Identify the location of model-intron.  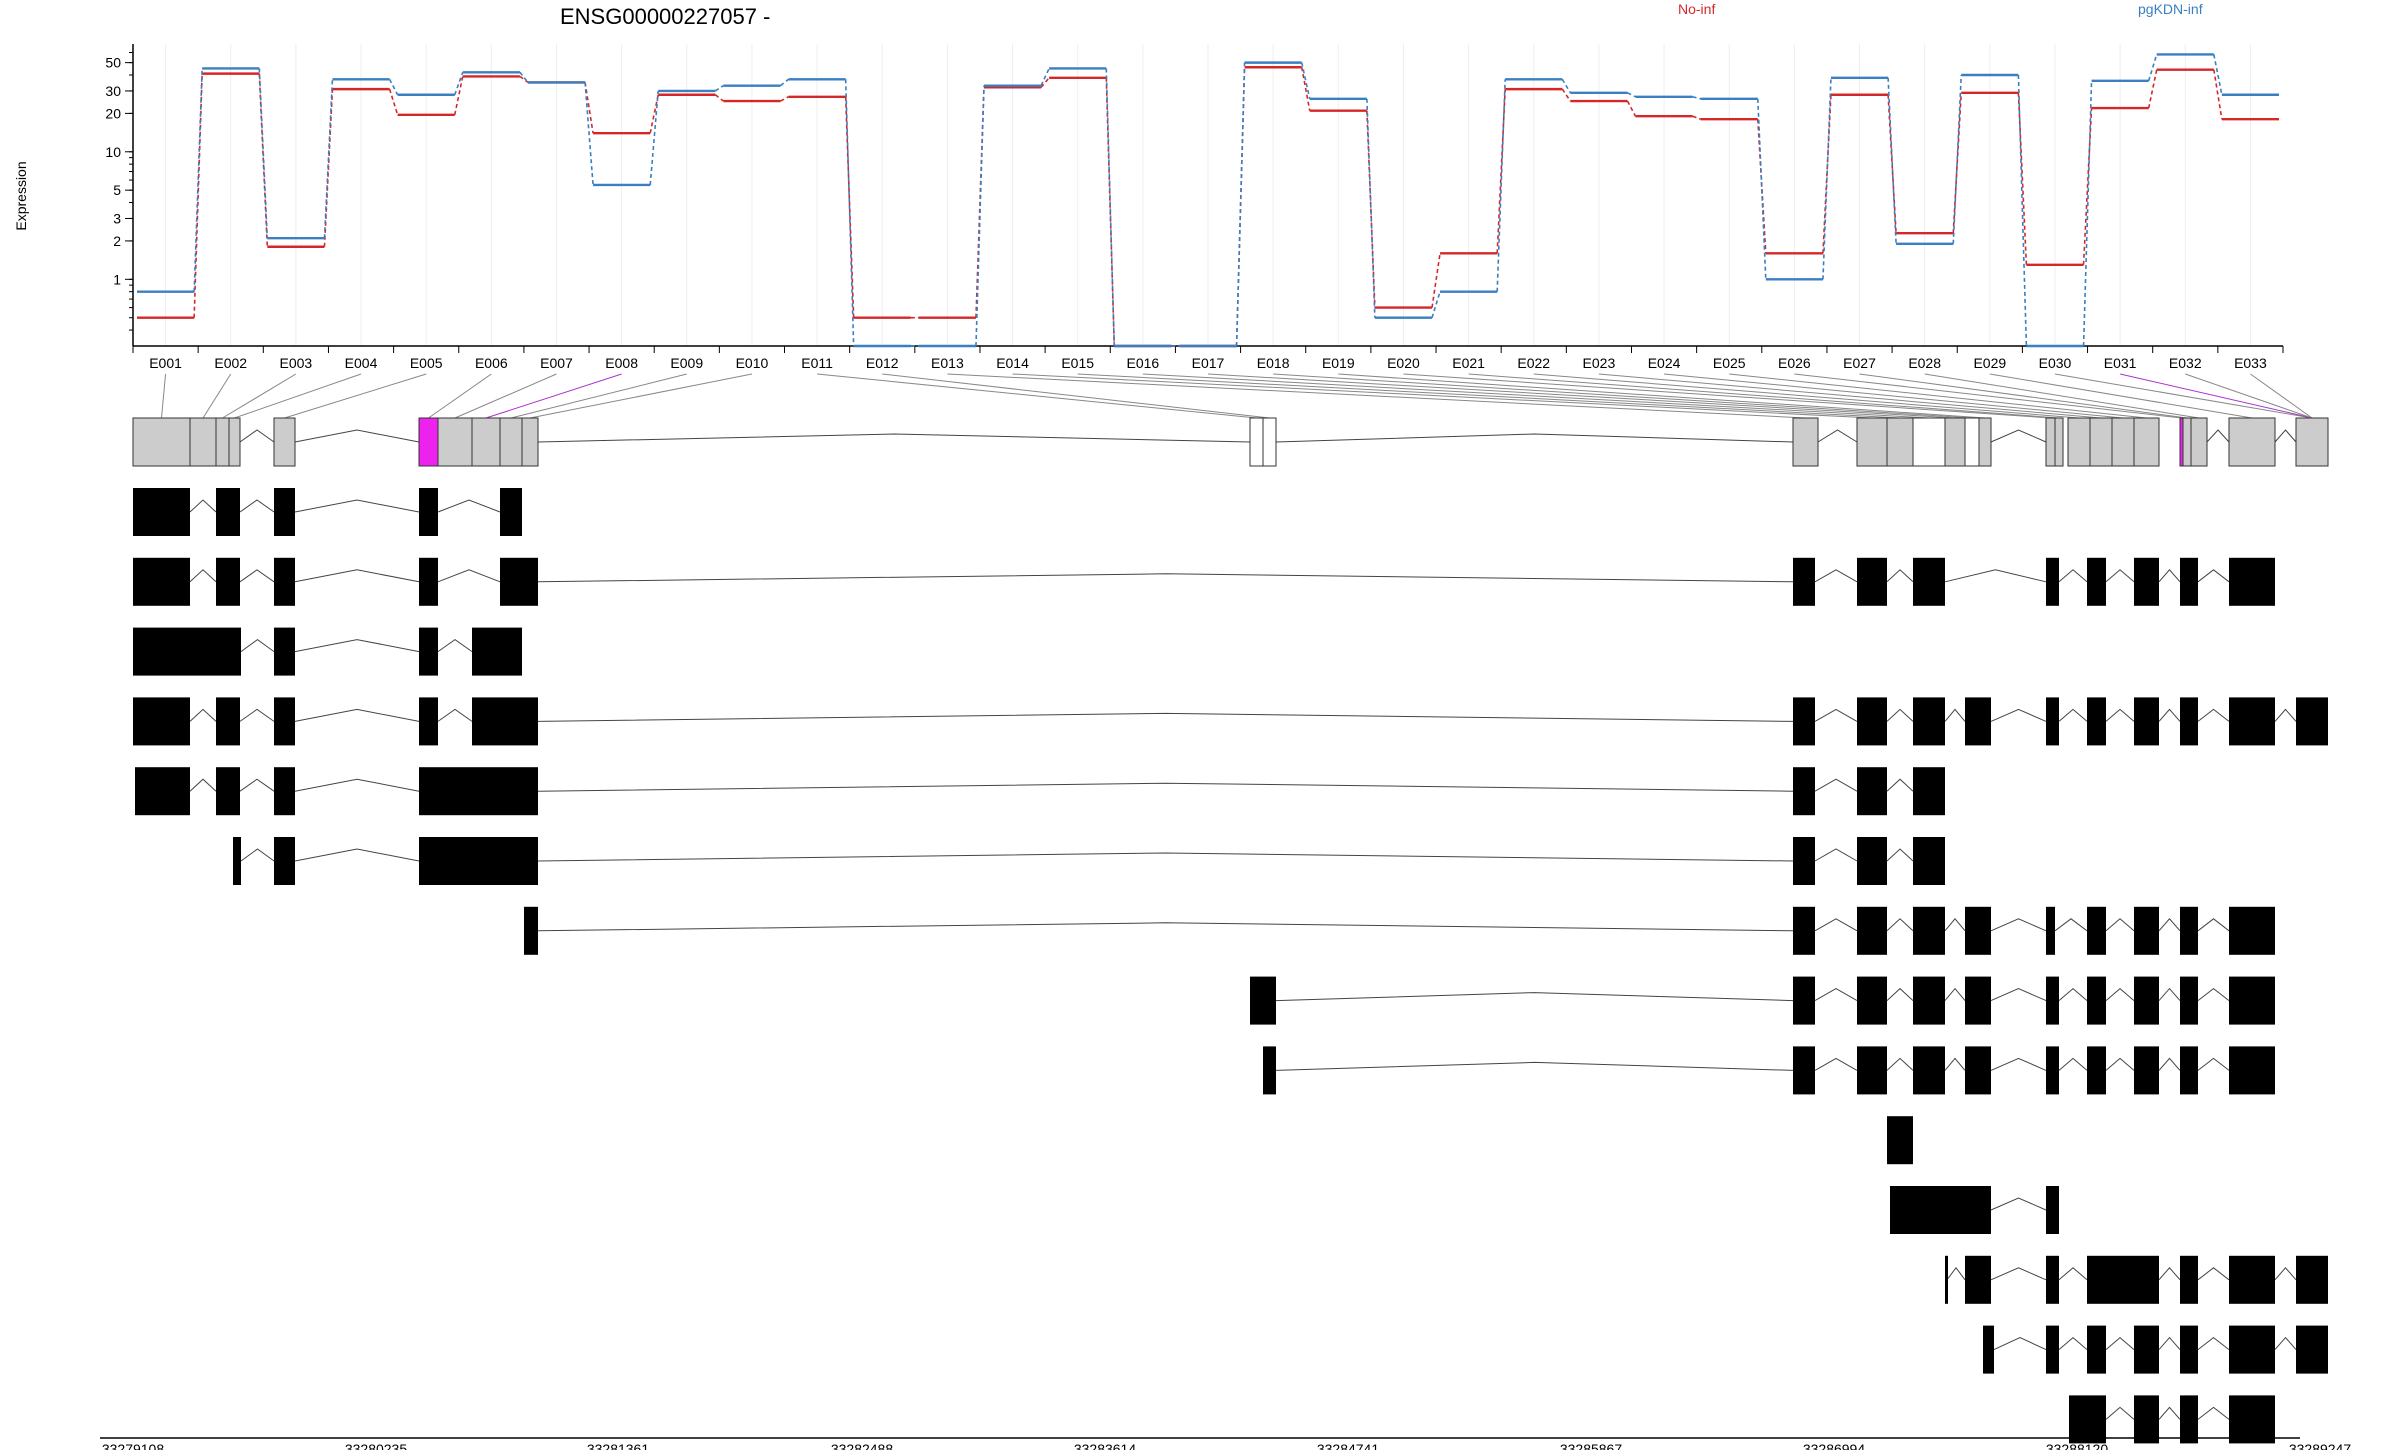
(257, 436).